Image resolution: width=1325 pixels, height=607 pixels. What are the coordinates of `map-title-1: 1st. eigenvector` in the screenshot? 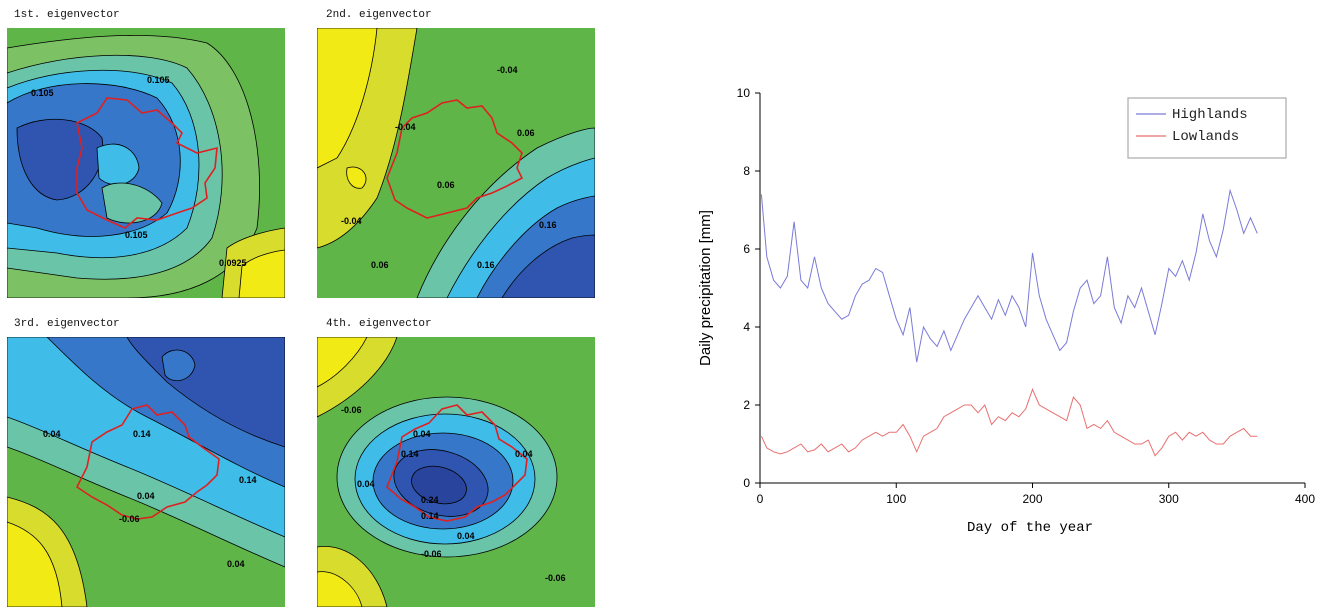 It's located at (67, 15).